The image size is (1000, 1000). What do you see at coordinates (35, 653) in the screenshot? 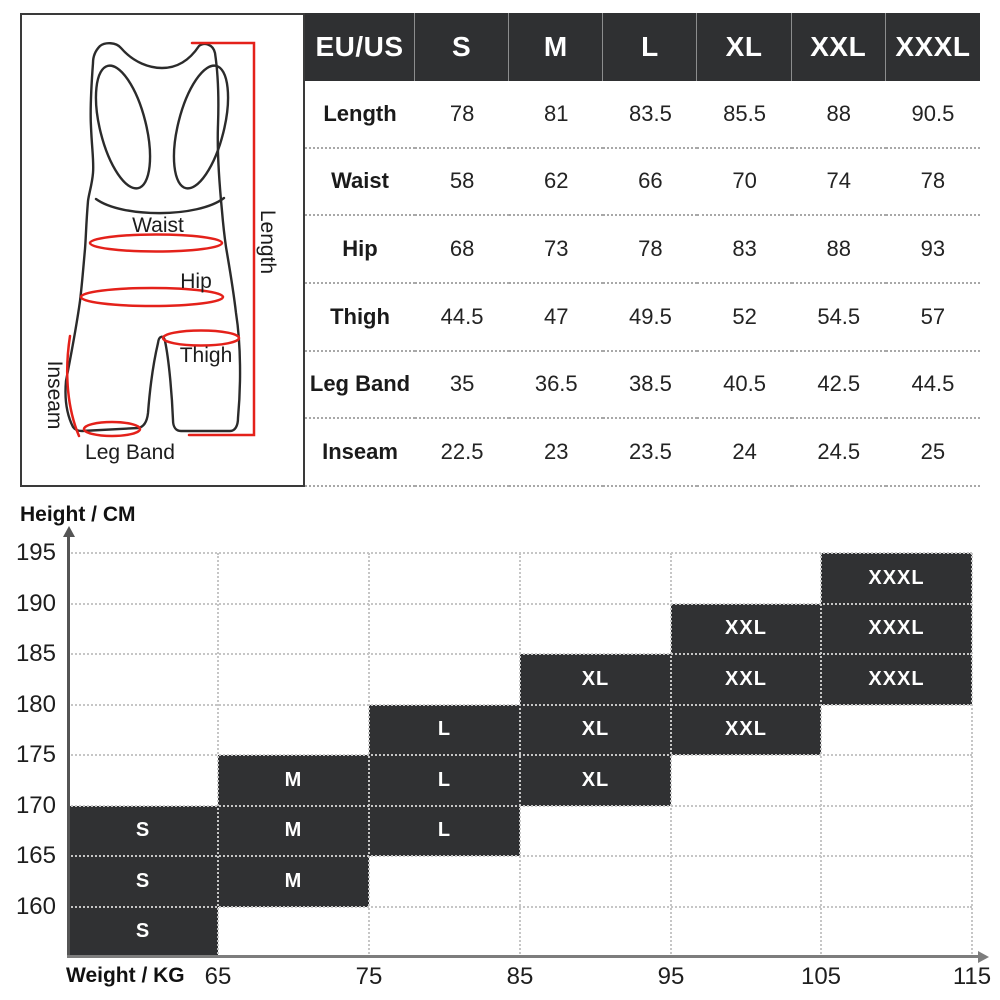
I see `y-tick-label: 185` at bounding box center [35, 653].